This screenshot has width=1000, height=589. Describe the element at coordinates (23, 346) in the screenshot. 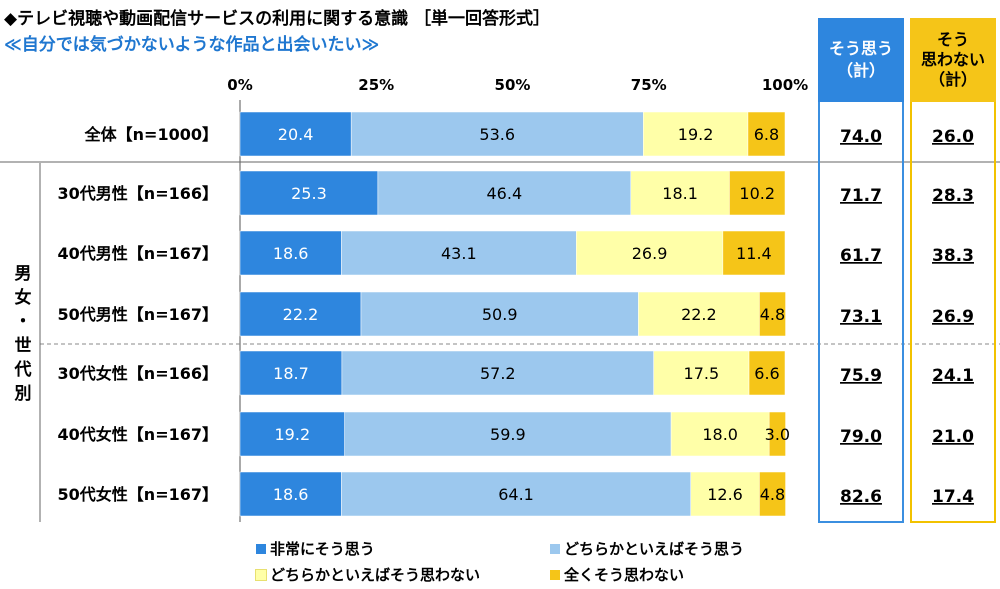

I see `group-label-char: 世` at that location.